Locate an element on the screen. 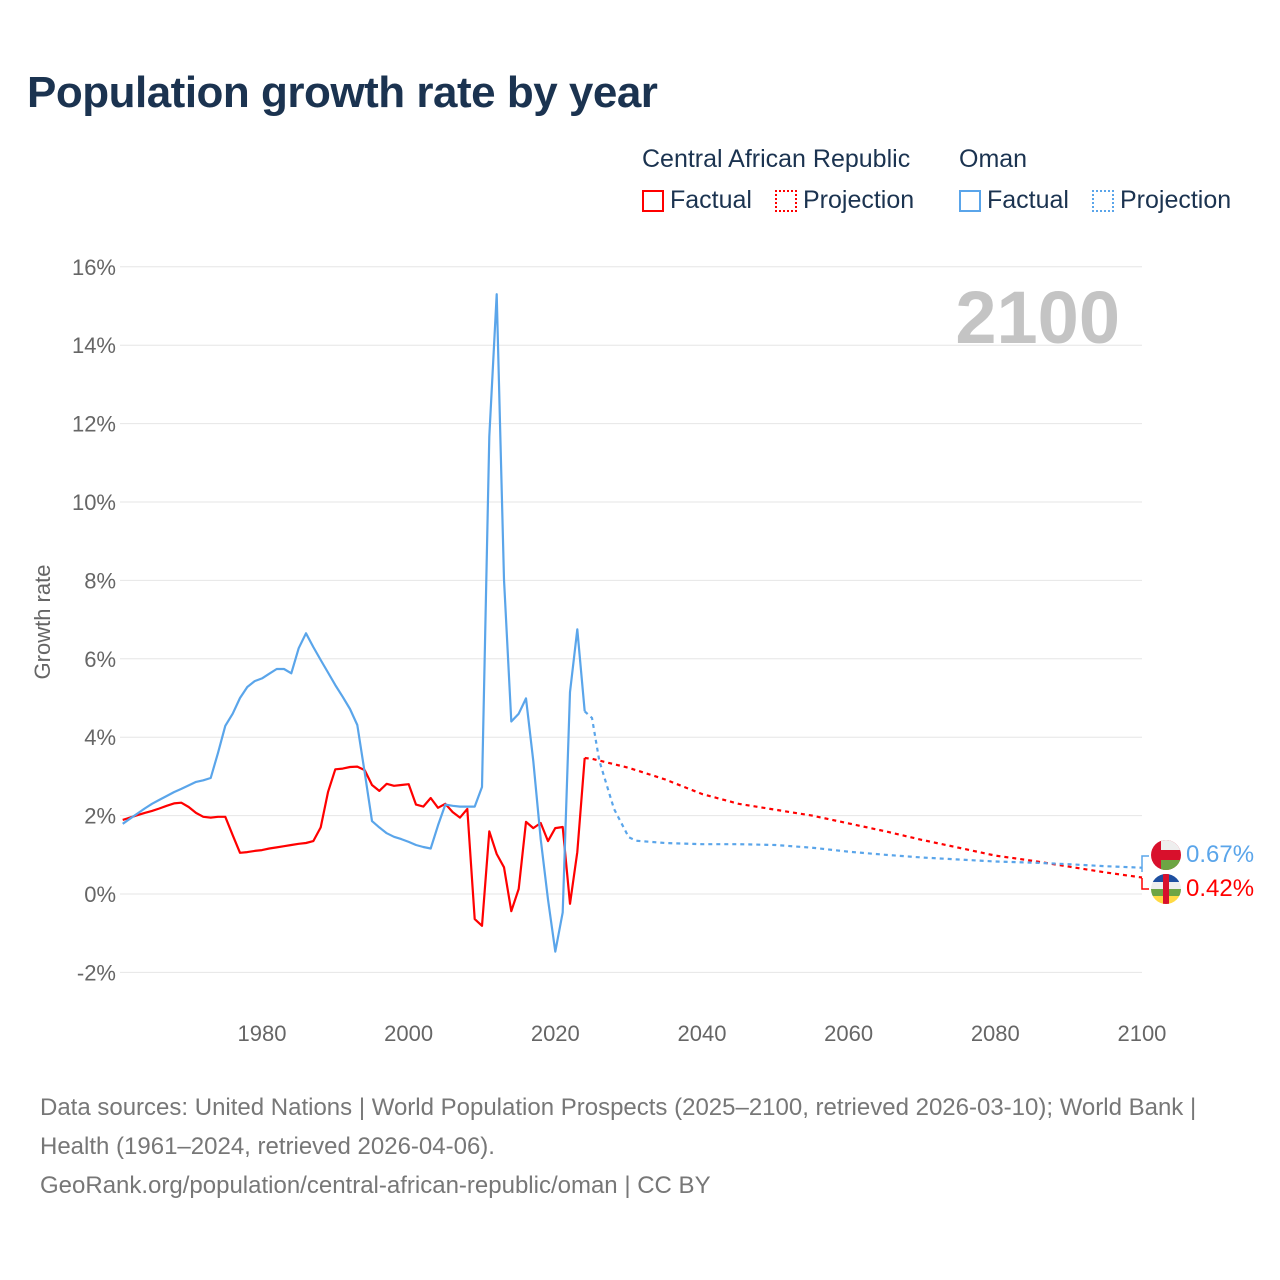 This screenshot has width=1280, height=1280. x-tick-label: 2060 is located at coordinates (848, 1033).